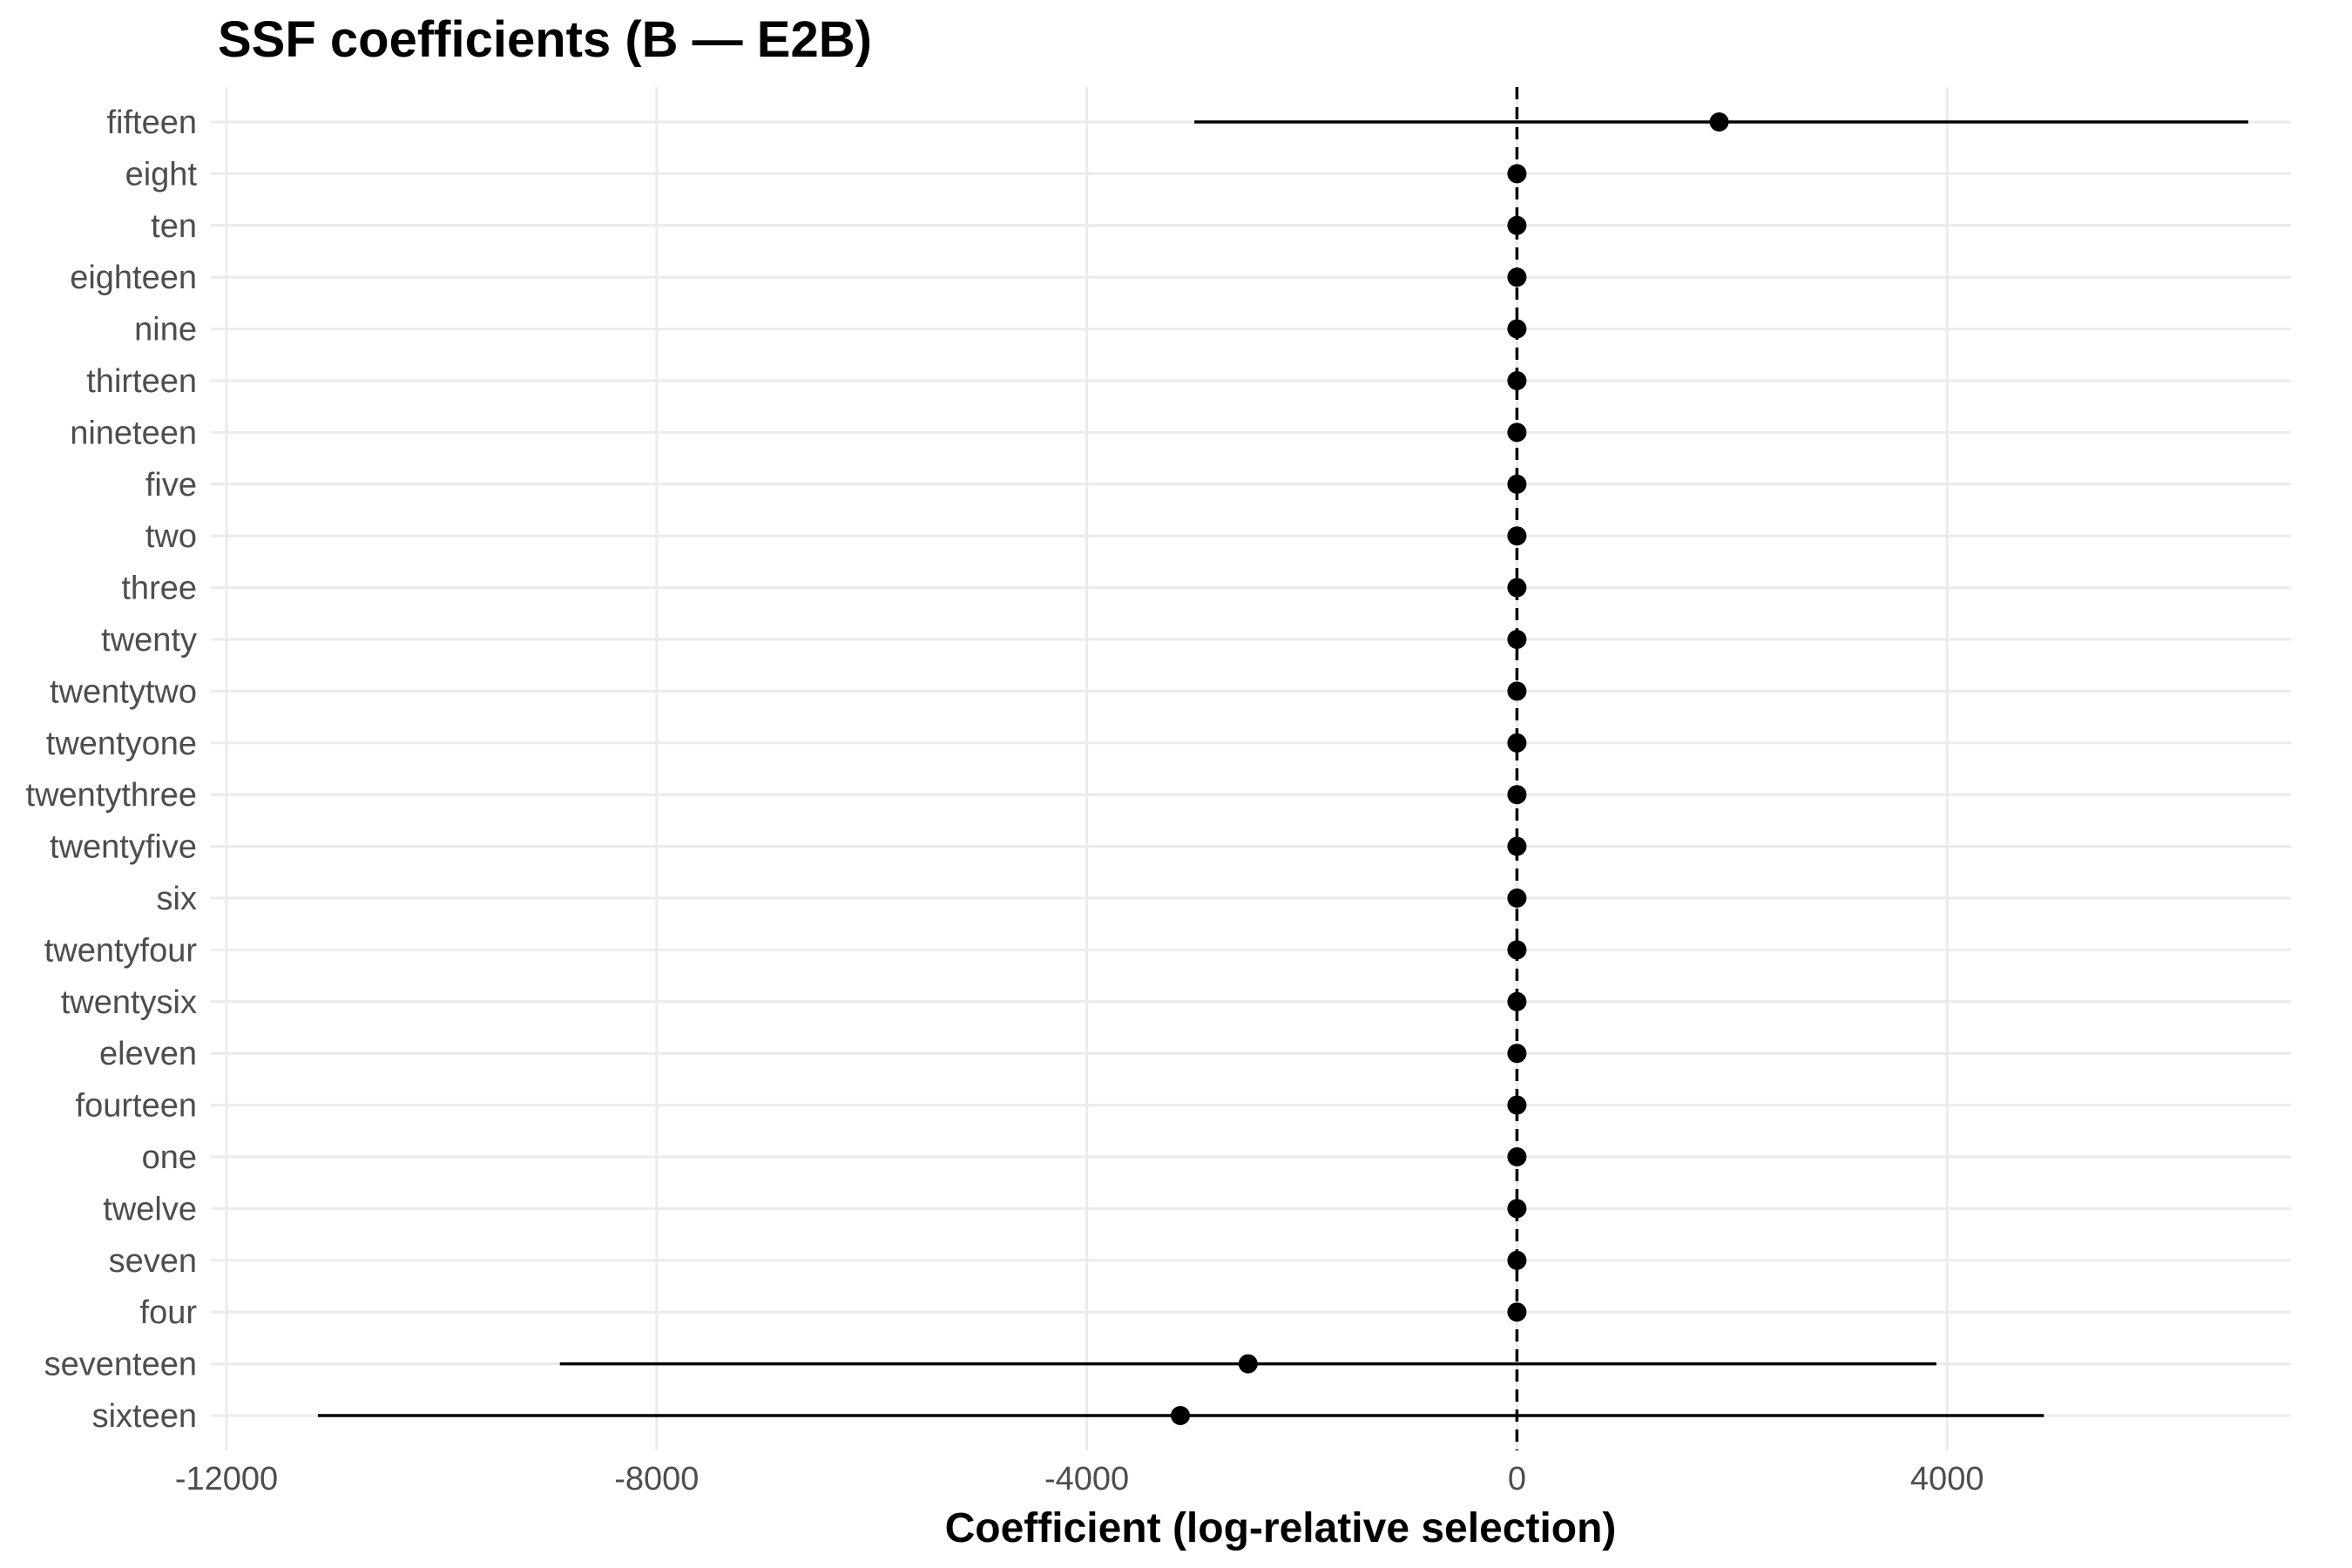 The width and height of the screenshot is (2352, 1568). Describe the element at coordinates (1517, 1312) in the screenshot. I see `point-four` at that location.